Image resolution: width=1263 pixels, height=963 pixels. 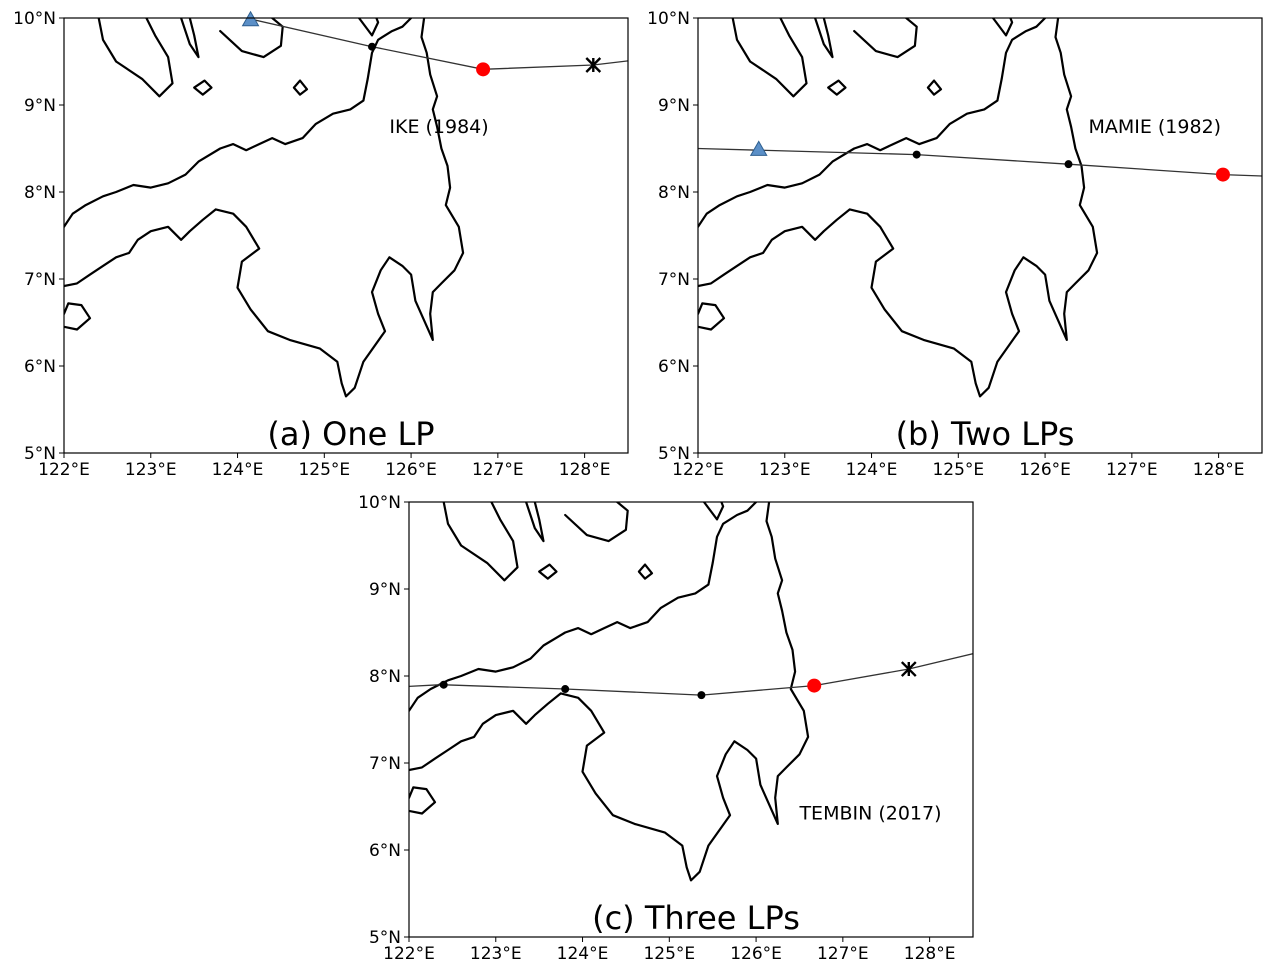 I want to click on storm-name-label: IKE (1984), so click(x=438, y=127).